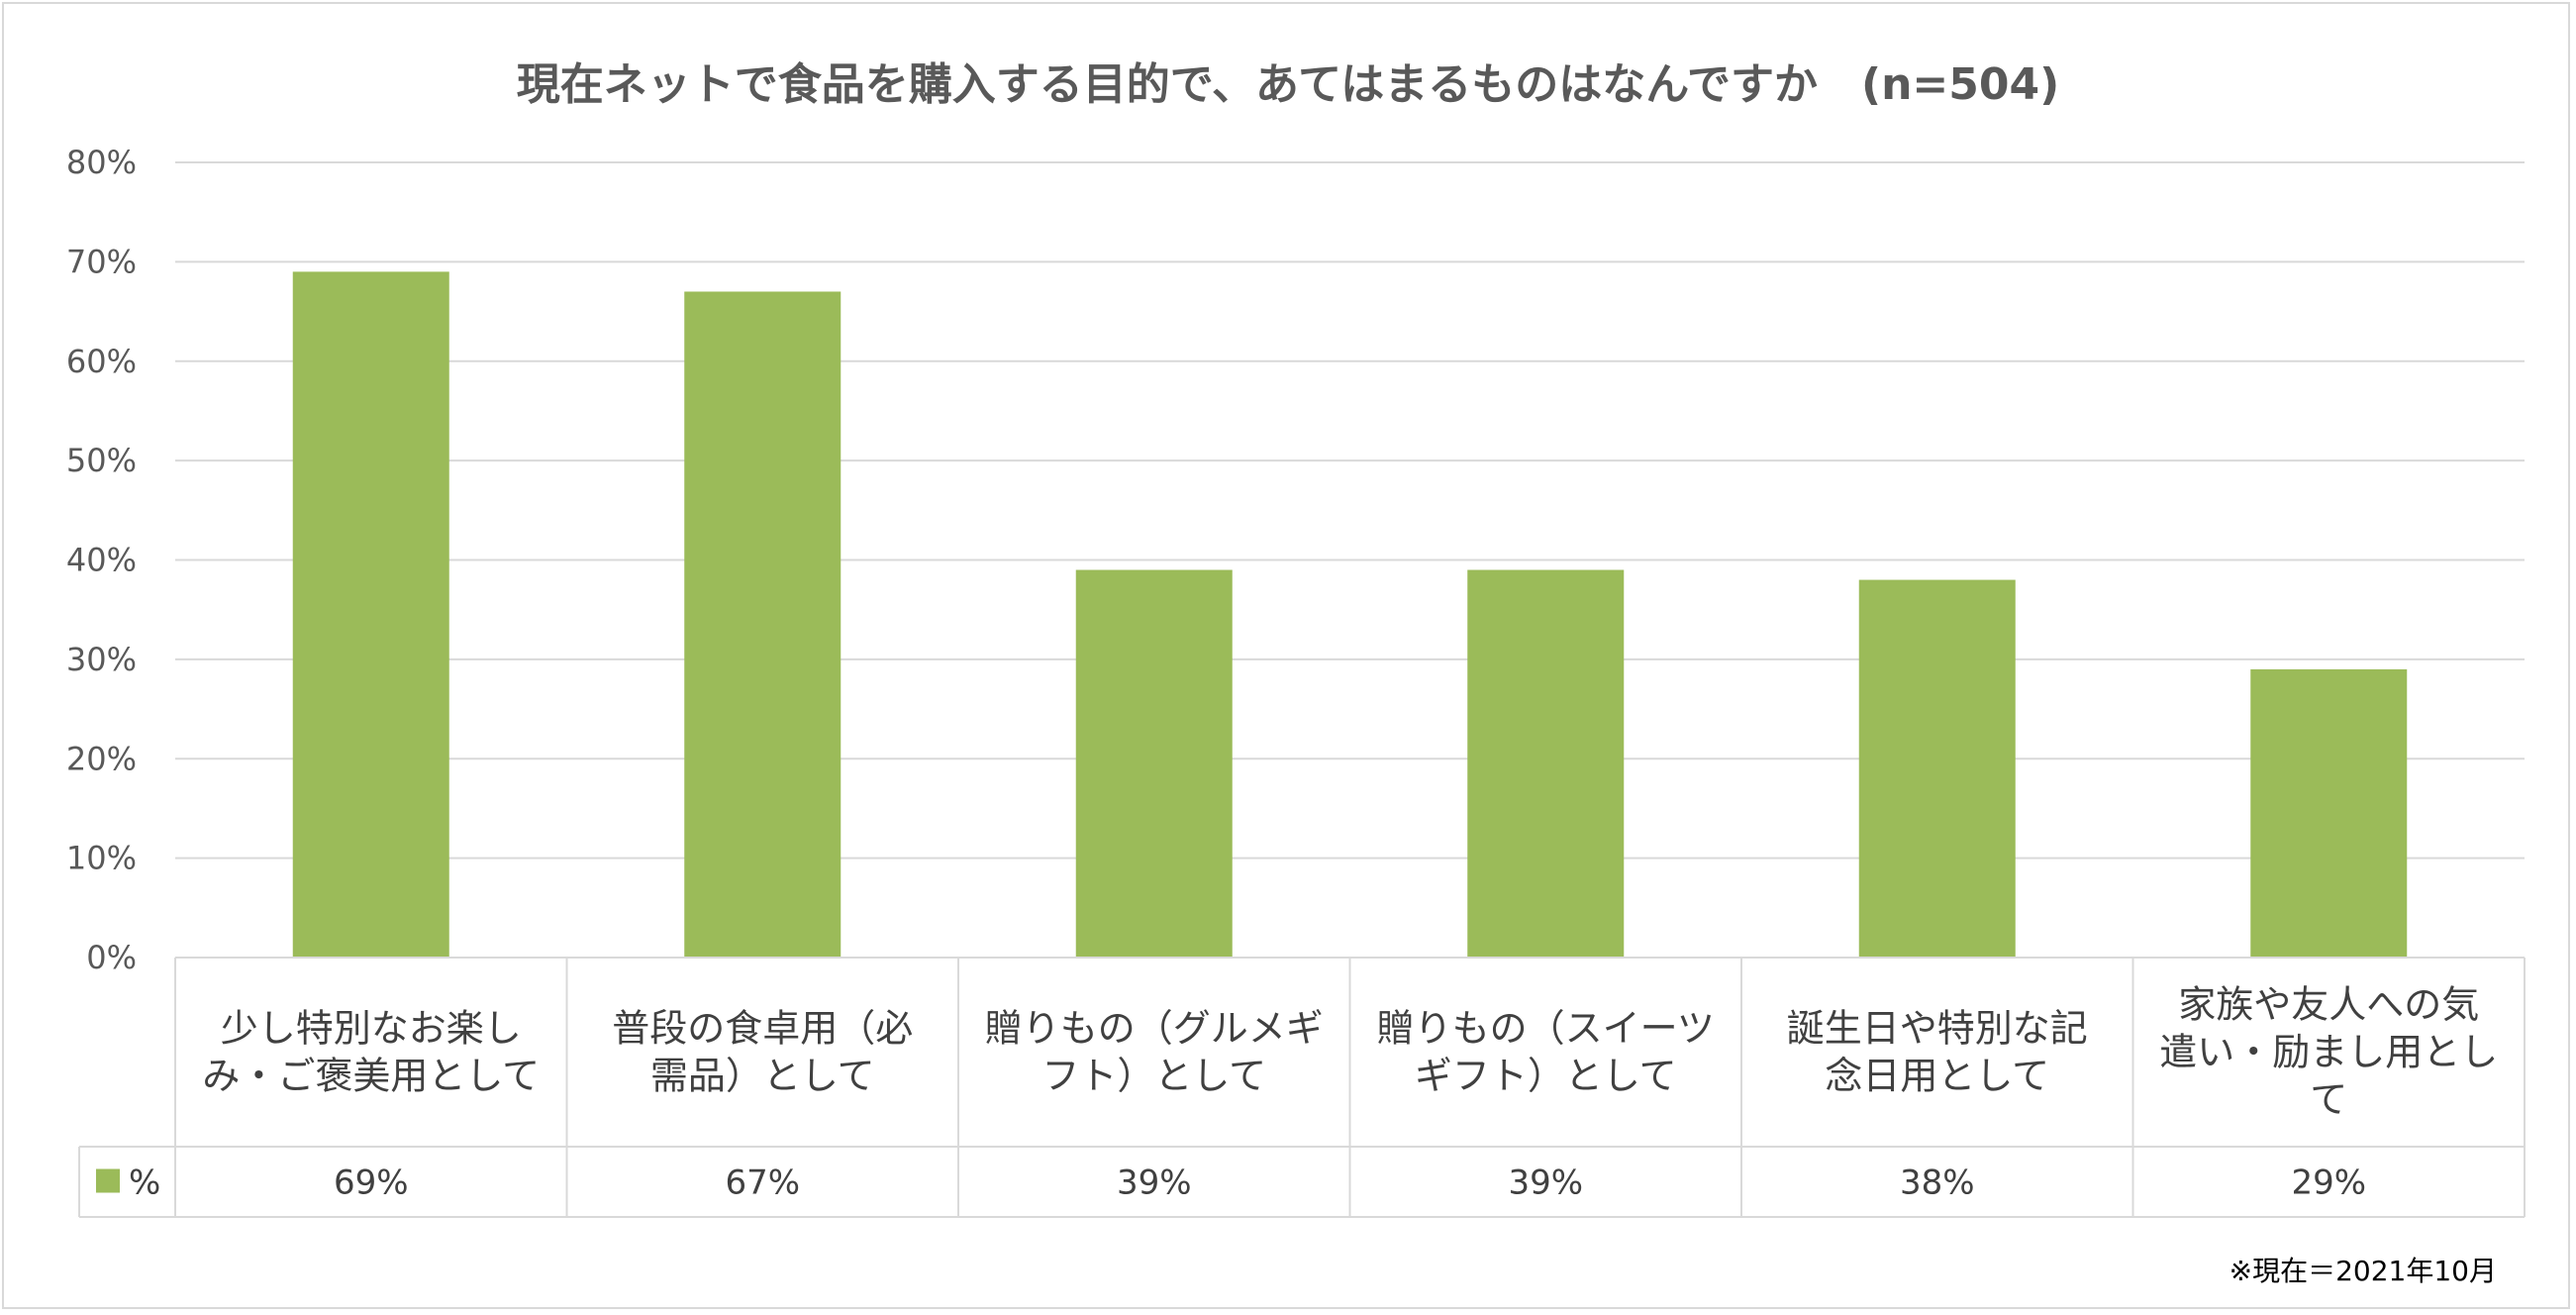  I want to click on footnote: ※現在＝2021年10月, so click(2363, 1271).